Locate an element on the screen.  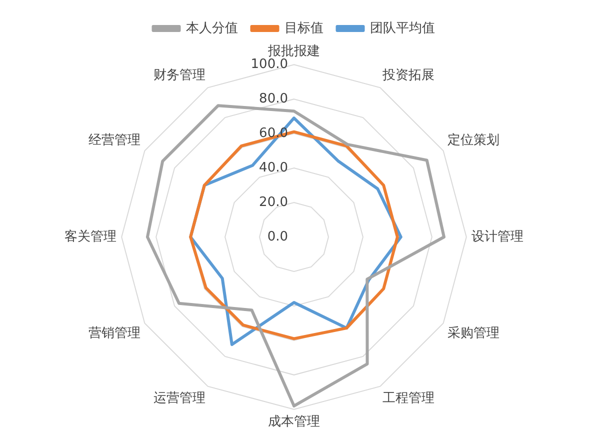
spoke-label: 经营管理 is located at coordinates (114, 140).